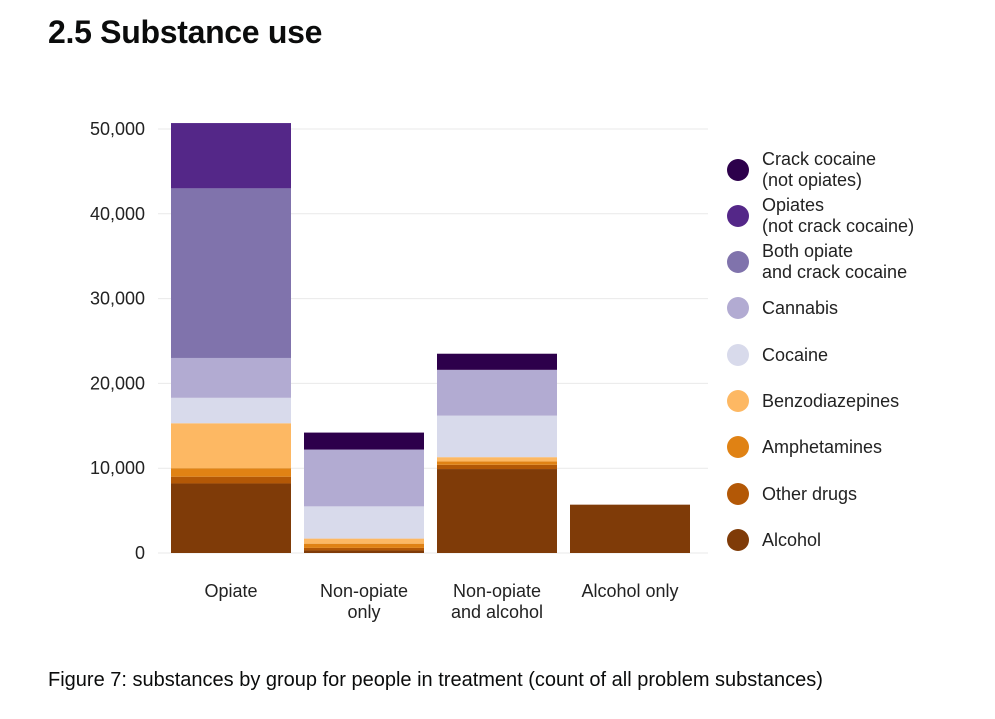 This screenshot has width=995, height=719. Describe the element at coordinates (791, 540) in the screenshot. I see `legend-label: Alcohol` at that location.